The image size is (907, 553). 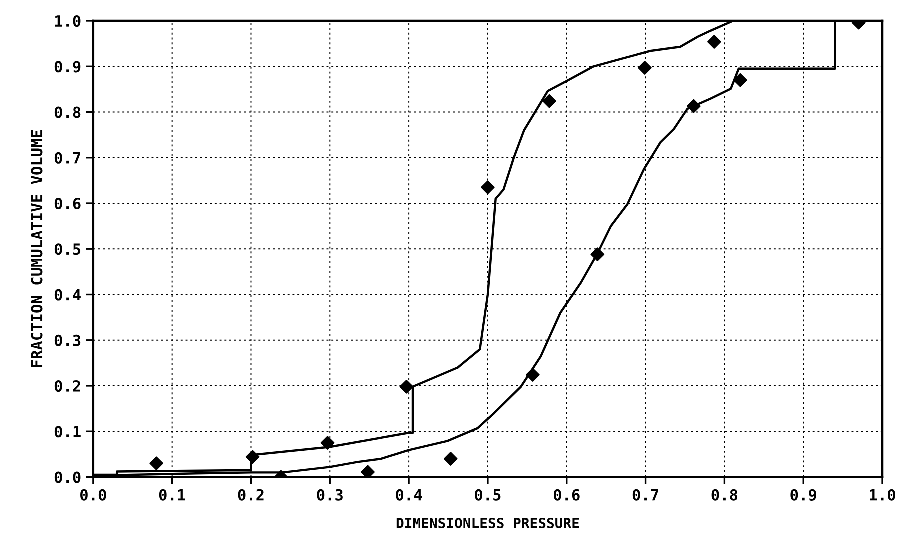 What do you see at coordinates (67, 112) in the screenshot?
I see `y-tick-label: 0.8` at bounding box center [67, 112].